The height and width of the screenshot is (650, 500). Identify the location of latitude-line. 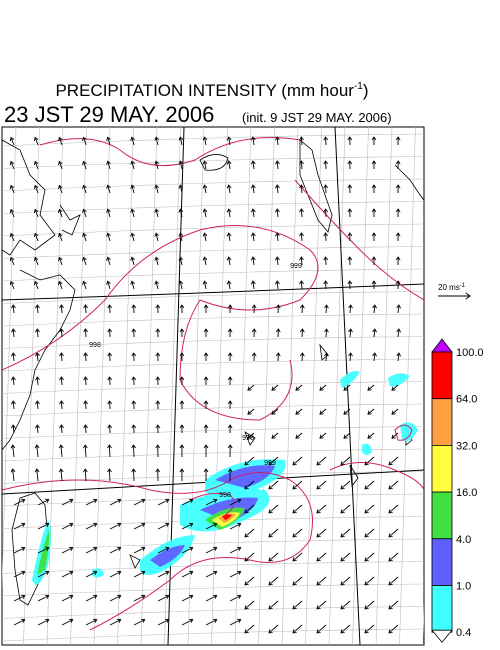
(213, 432).